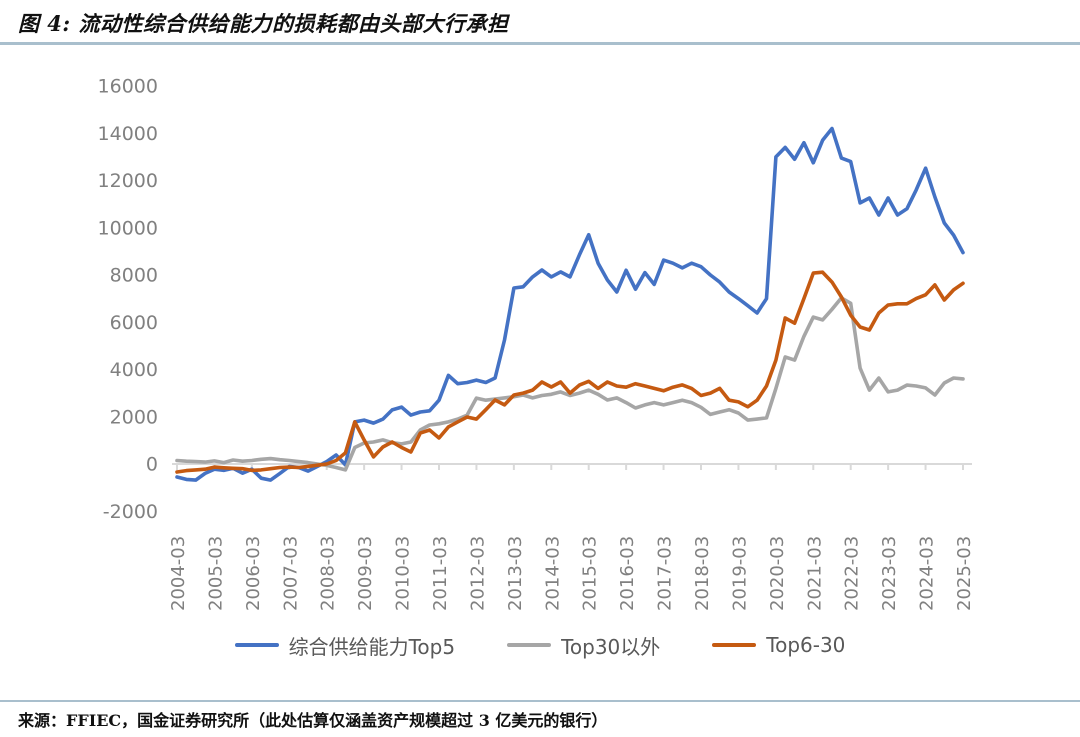  What do you see at coordinates (627, 573) in the screenshot?
I see `x-tick-label: 2016-03` at bounding box center [627, 573].